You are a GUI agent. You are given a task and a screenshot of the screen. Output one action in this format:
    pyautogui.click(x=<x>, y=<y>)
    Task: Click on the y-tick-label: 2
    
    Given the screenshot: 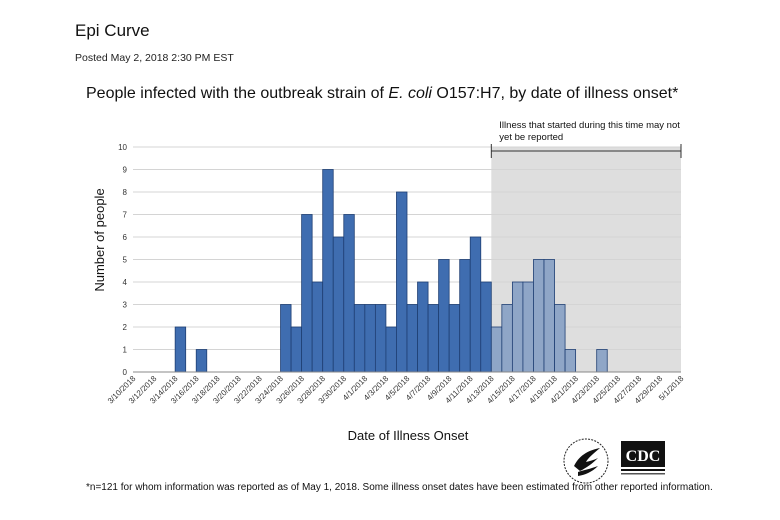 What is the action you would take?
    pyautogui.click(x=125, y=327)
    